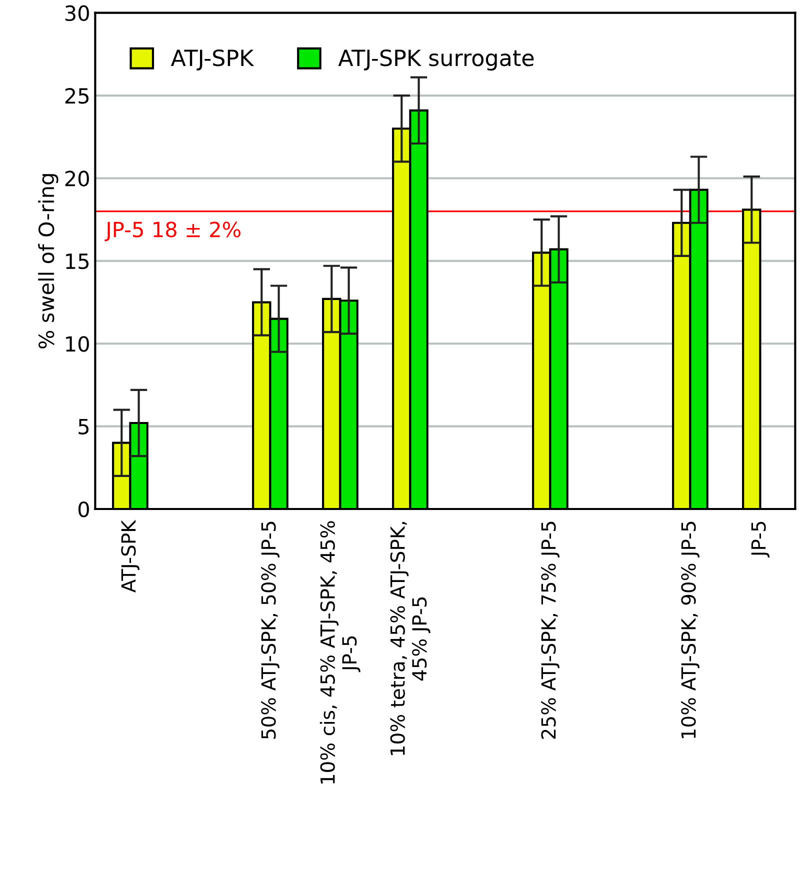  I want to click on x-tick-label: 10% tetra, 45% ATJ-SPK, 45% JP-5, so click(410, 638).